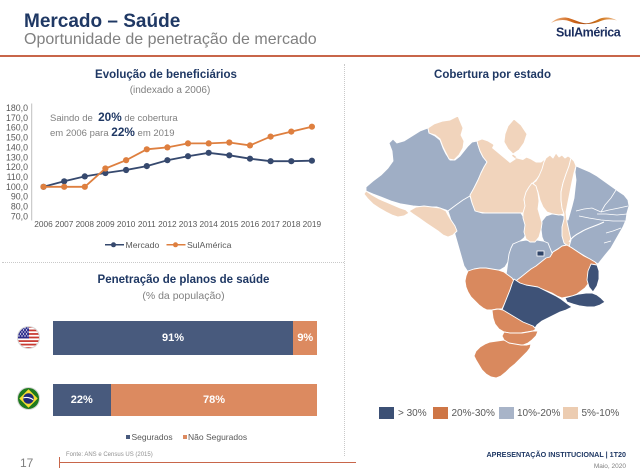 The width and height of the screenshot is (640, 475). I want to click on svg-text: 2014, so click(208, 224).